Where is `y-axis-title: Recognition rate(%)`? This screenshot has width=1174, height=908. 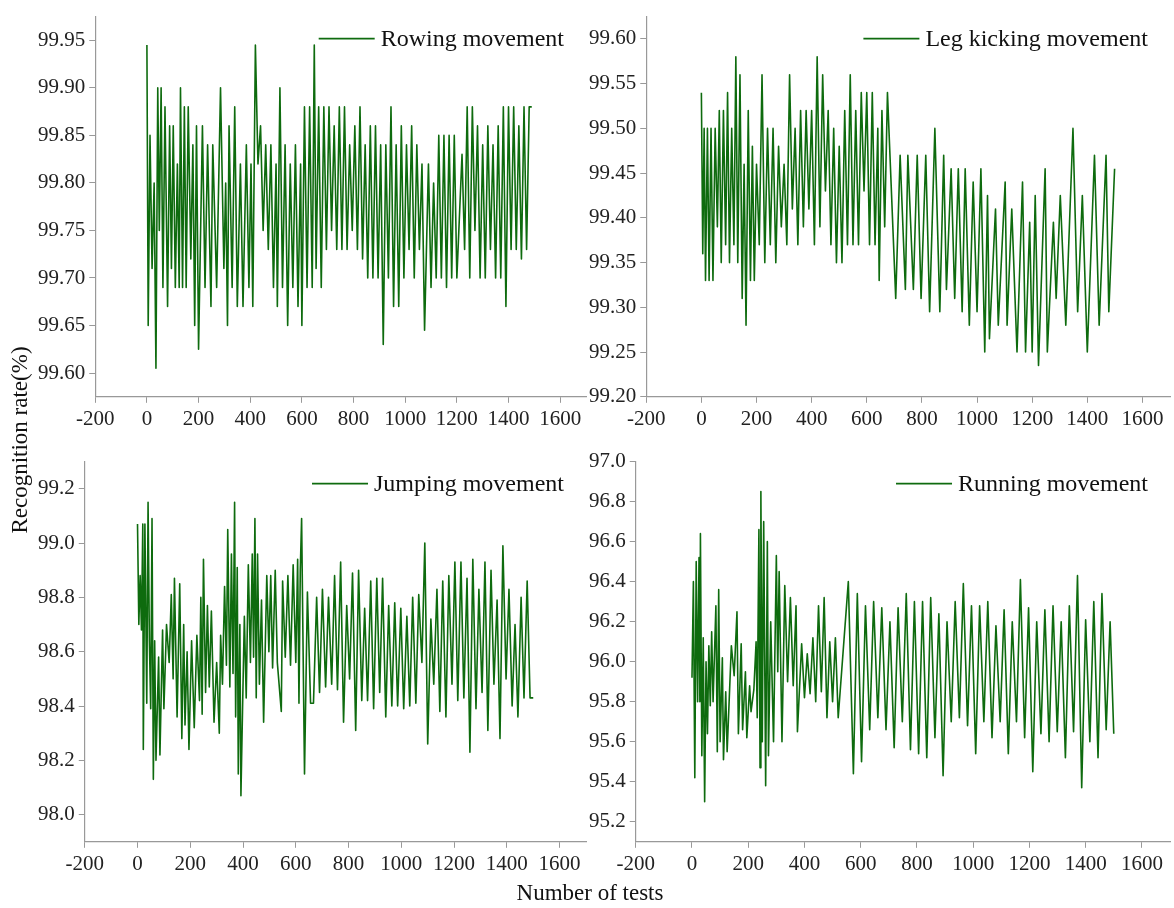 y-axis-title: Recognition rate(%) is located at coordinates (20, 440).